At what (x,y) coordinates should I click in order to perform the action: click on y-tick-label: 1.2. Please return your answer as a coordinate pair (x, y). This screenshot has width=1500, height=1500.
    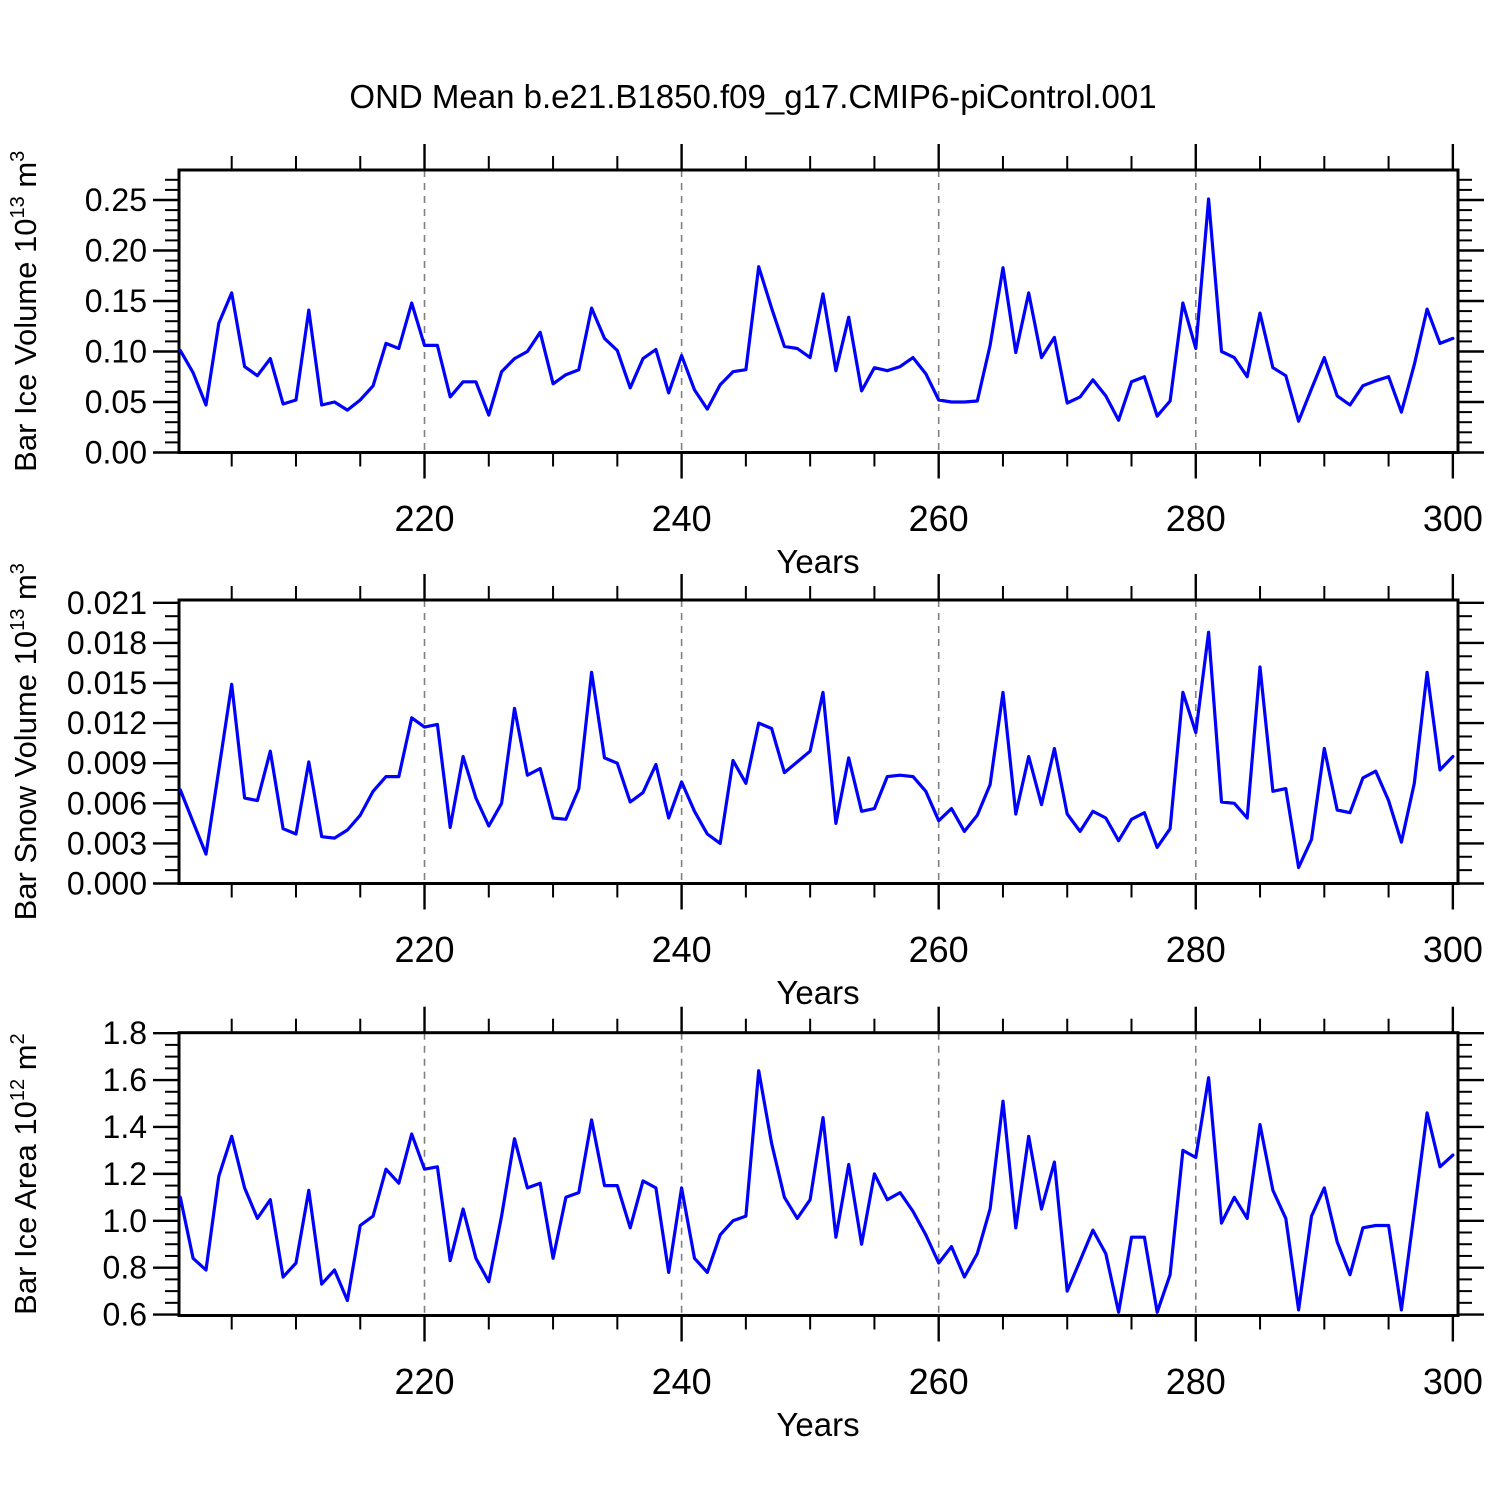
    Looking at the image, I should click on (125, 1174).